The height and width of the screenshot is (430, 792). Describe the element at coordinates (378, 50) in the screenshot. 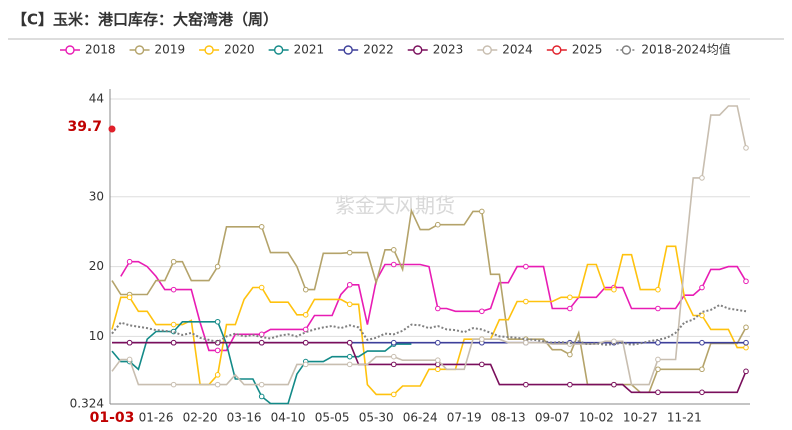

I see `legend-label: 2022` at that location.